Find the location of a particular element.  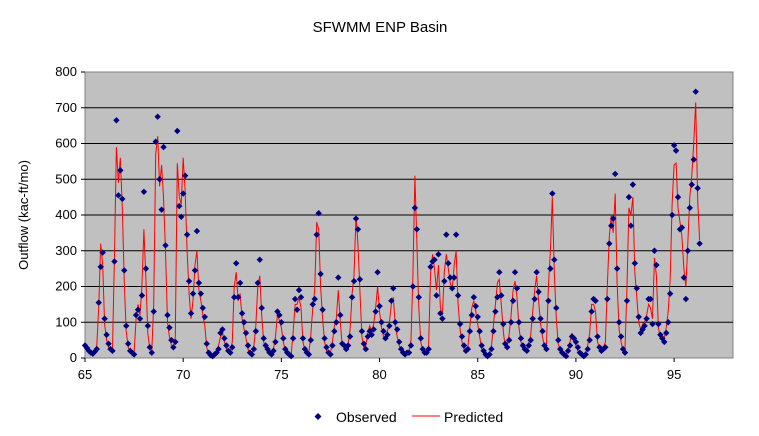

x-tick-label: 65 is located at coordinates (85, 374).